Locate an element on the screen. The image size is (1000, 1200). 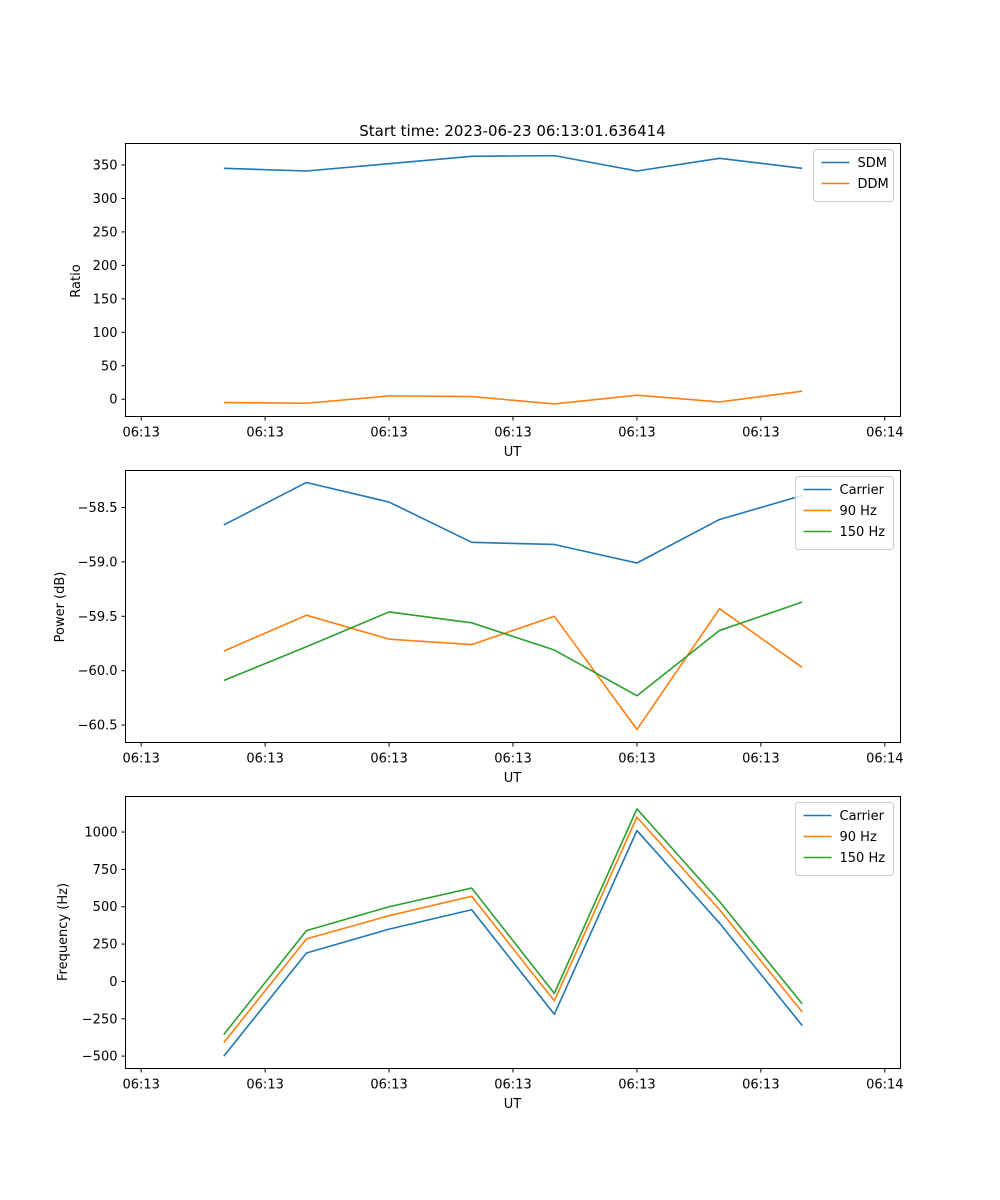
y-tick-label: 1000 is located at coordinates (100, 833).